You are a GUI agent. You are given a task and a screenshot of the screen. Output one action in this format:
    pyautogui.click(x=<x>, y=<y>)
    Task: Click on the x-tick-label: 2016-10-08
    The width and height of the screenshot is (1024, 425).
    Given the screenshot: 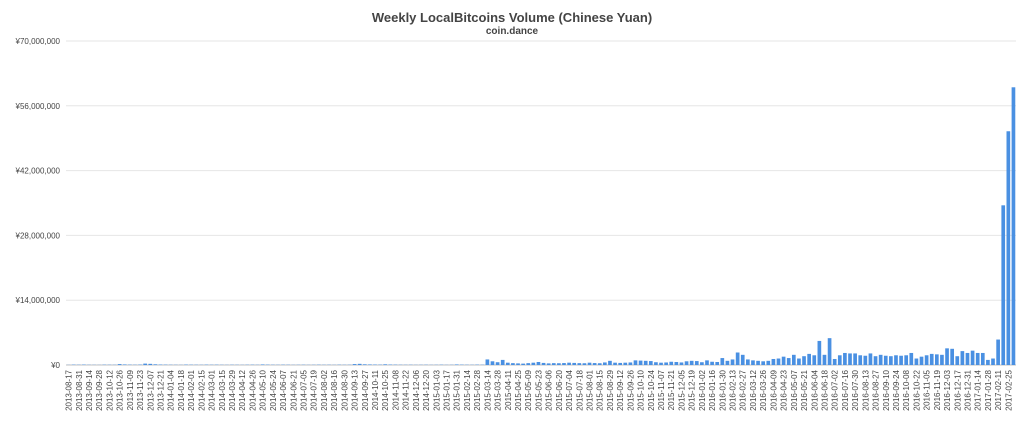 What is the action you would take?
    pyautogui.click(x=906, y=389)
    